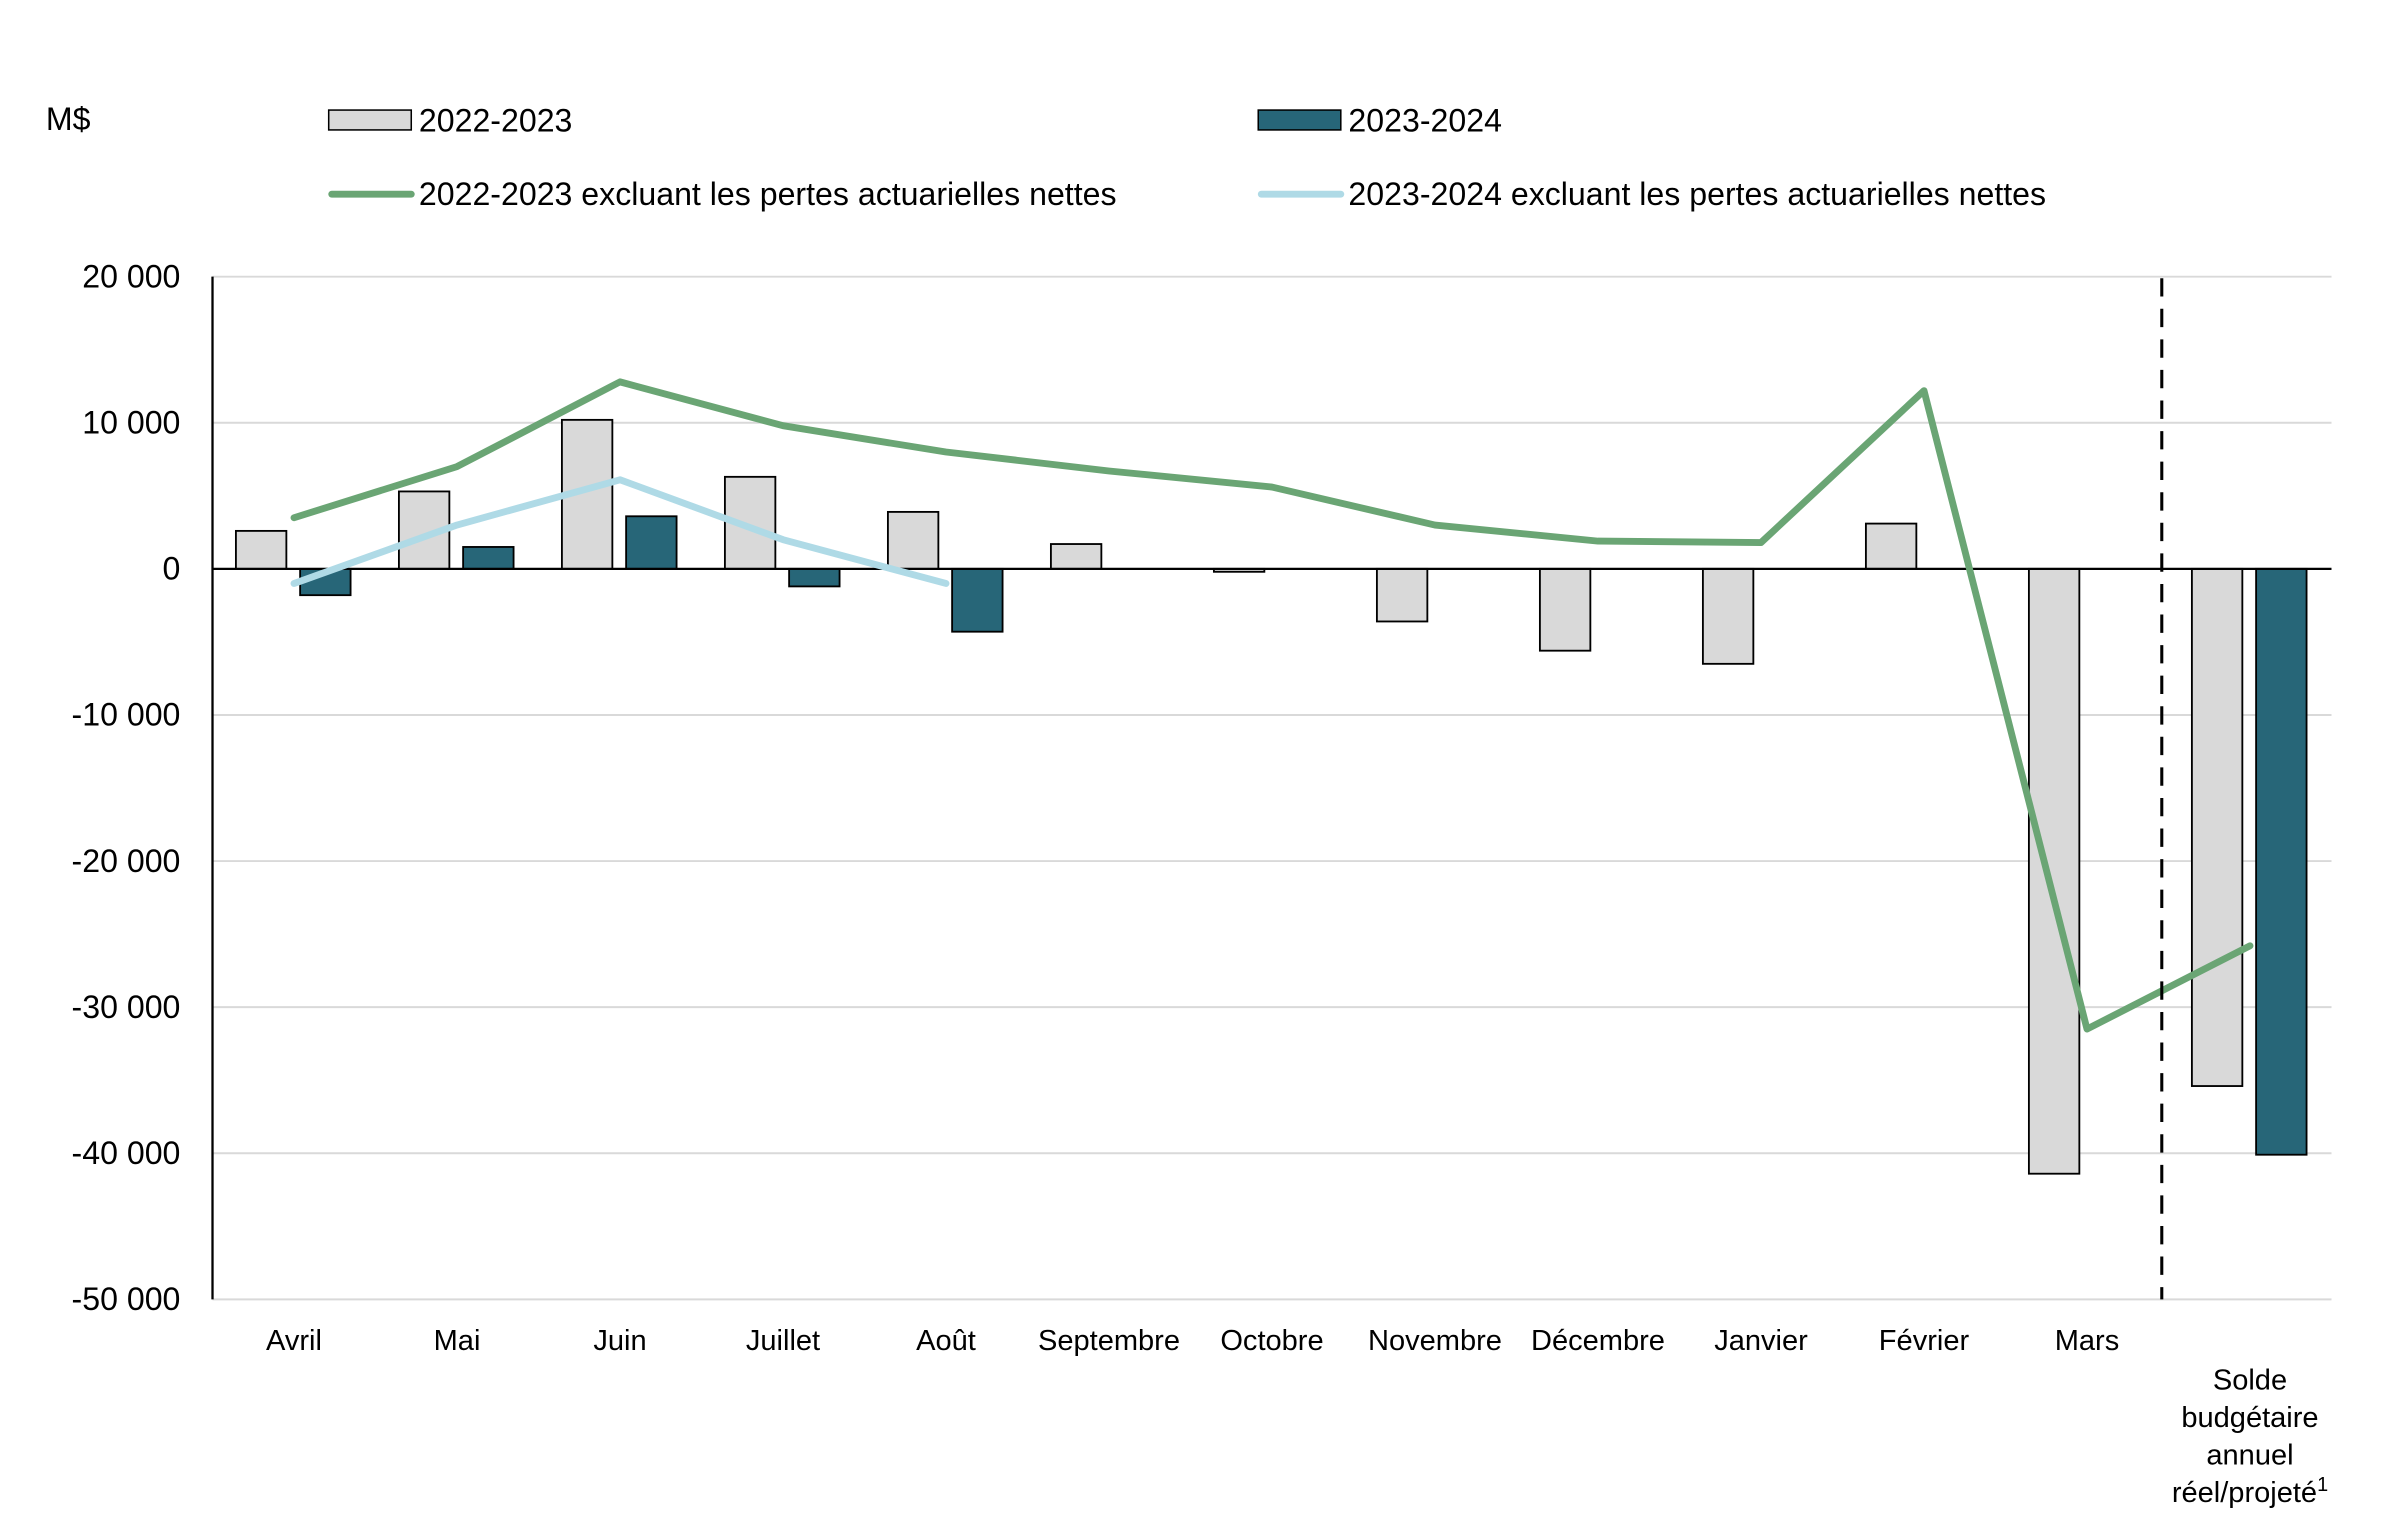  Describe the element at coordinates (1761, 1341) in the screenshot. I see `x-category-label: Janvier` at that location.